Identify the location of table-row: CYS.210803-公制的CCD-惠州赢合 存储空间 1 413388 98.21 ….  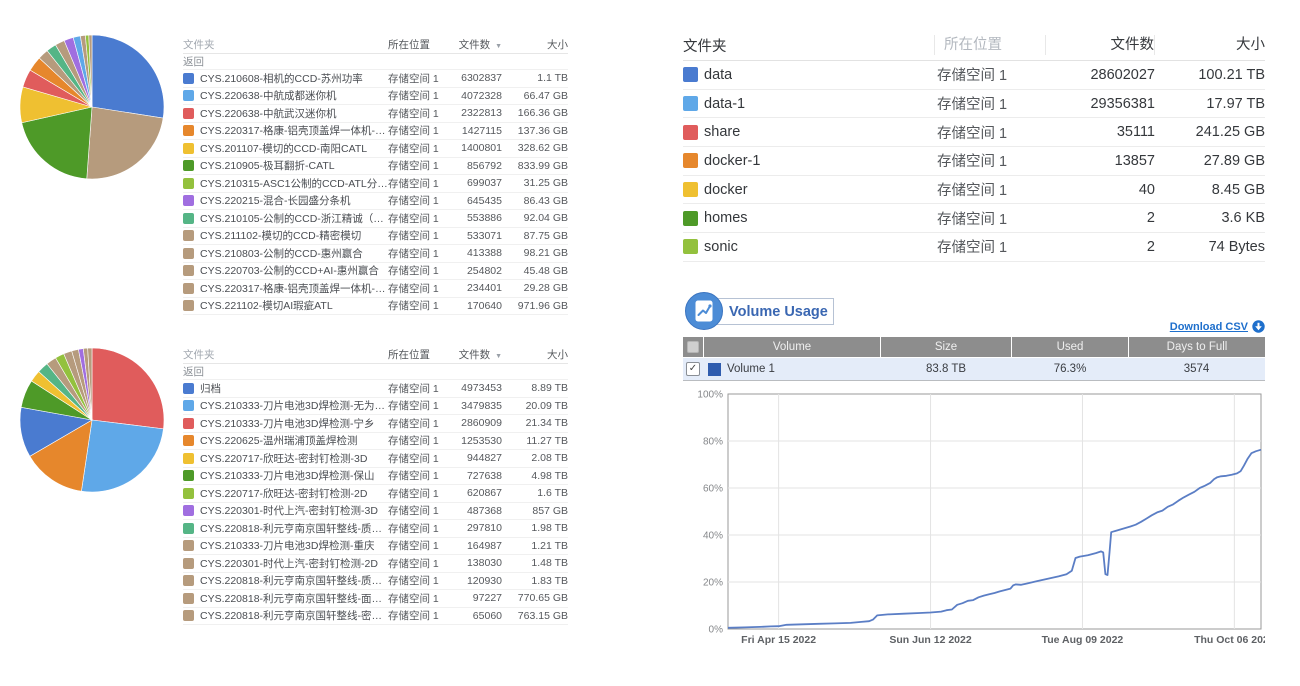
(375, 254).